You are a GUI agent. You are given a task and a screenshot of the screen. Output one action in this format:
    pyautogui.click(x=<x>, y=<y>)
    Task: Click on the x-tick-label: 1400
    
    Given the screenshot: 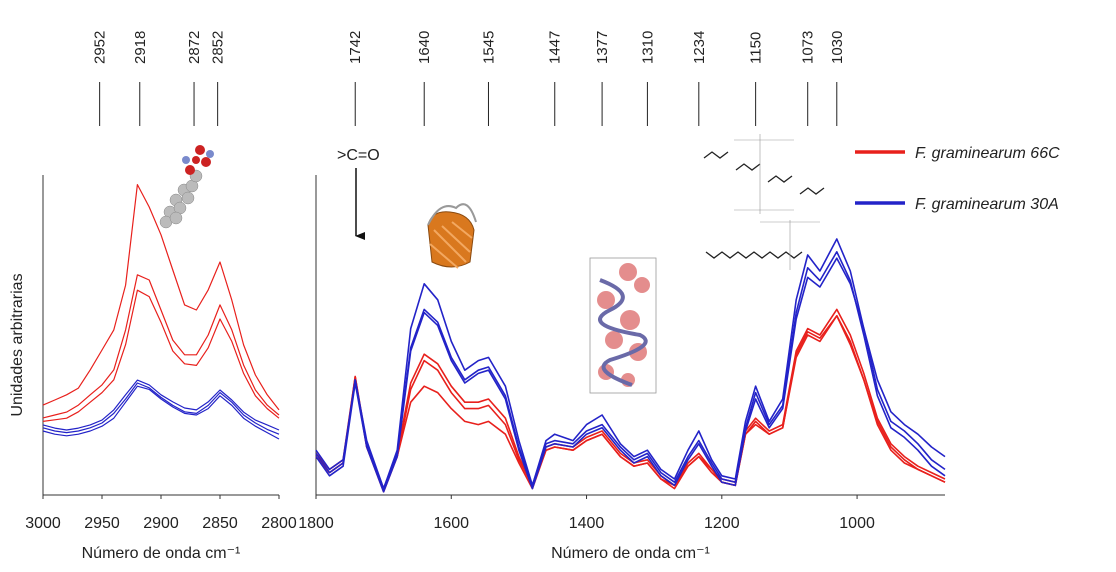 What is the action you would take?
    pyautogui.click(x=587, y=523)
    